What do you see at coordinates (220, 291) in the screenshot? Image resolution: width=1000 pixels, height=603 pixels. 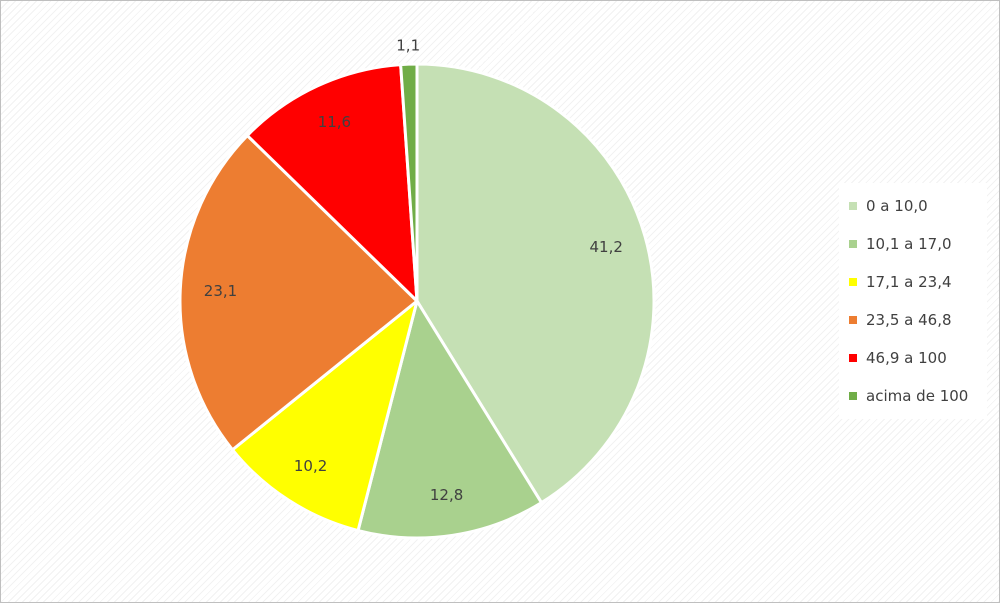 I see `data-label: 23,1` at bounding box center [220, 291].